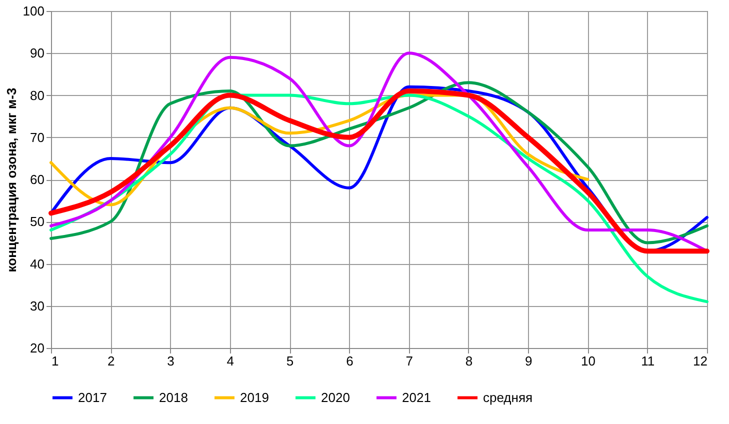  I want to click on x-tick-label: 2, so click(111, 361).